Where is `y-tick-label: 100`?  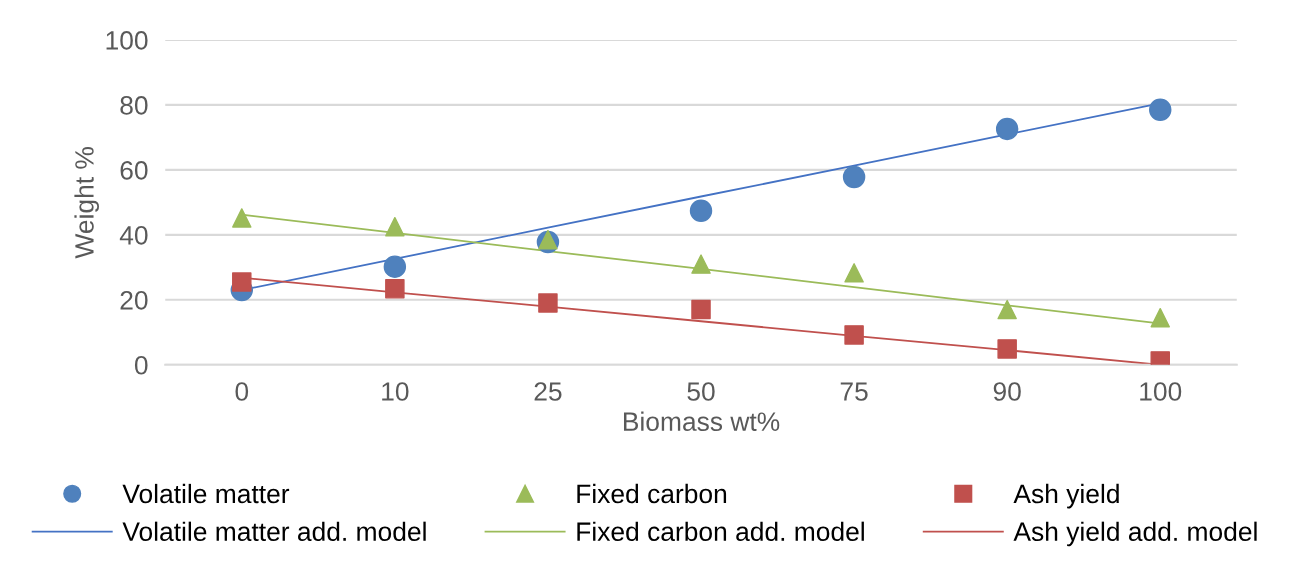 y-tick-label: 100 is located at coordinates (127, 40).